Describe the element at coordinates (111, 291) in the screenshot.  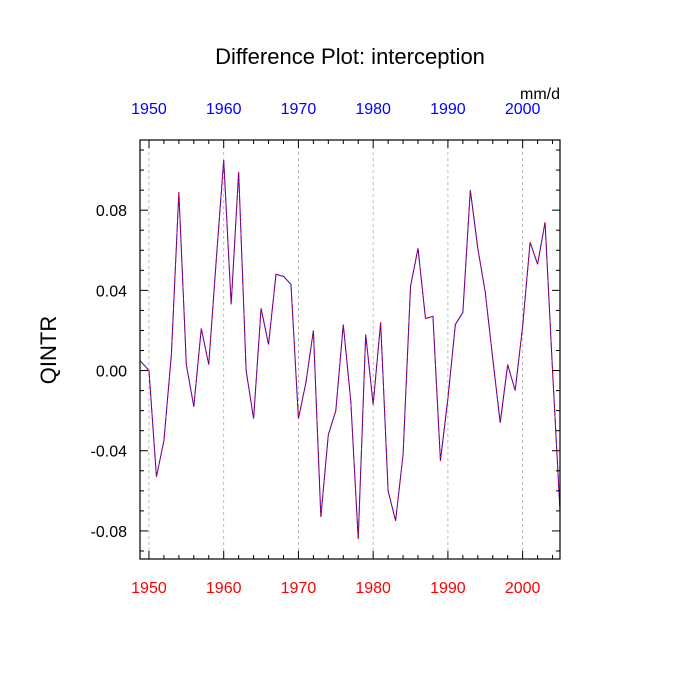
I see `y-tick-label: 0.04` at that location.